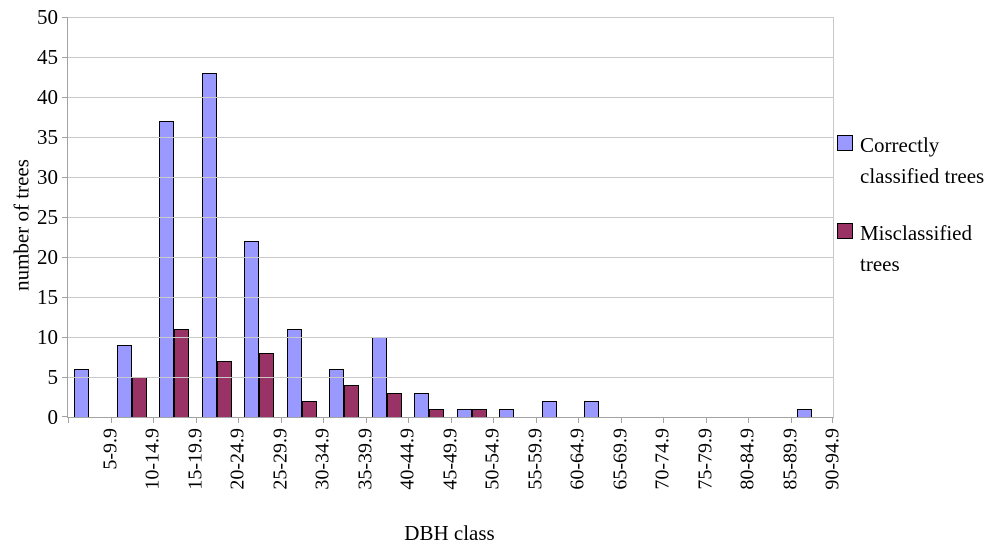 This screenshot has height=554, width=1000. I want to click on legend-swatch-correctly-classified-icon, so click(845, 143).